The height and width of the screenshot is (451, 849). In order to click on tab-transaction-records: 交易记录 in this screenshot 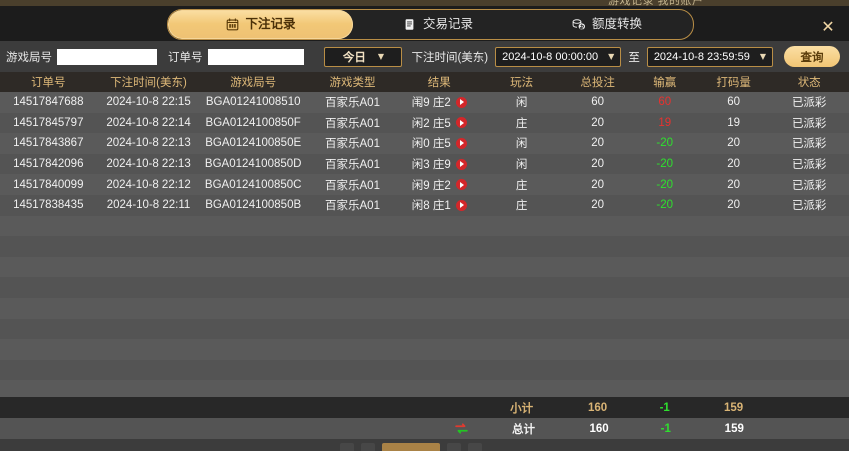, I will do `click(438, 24)`.